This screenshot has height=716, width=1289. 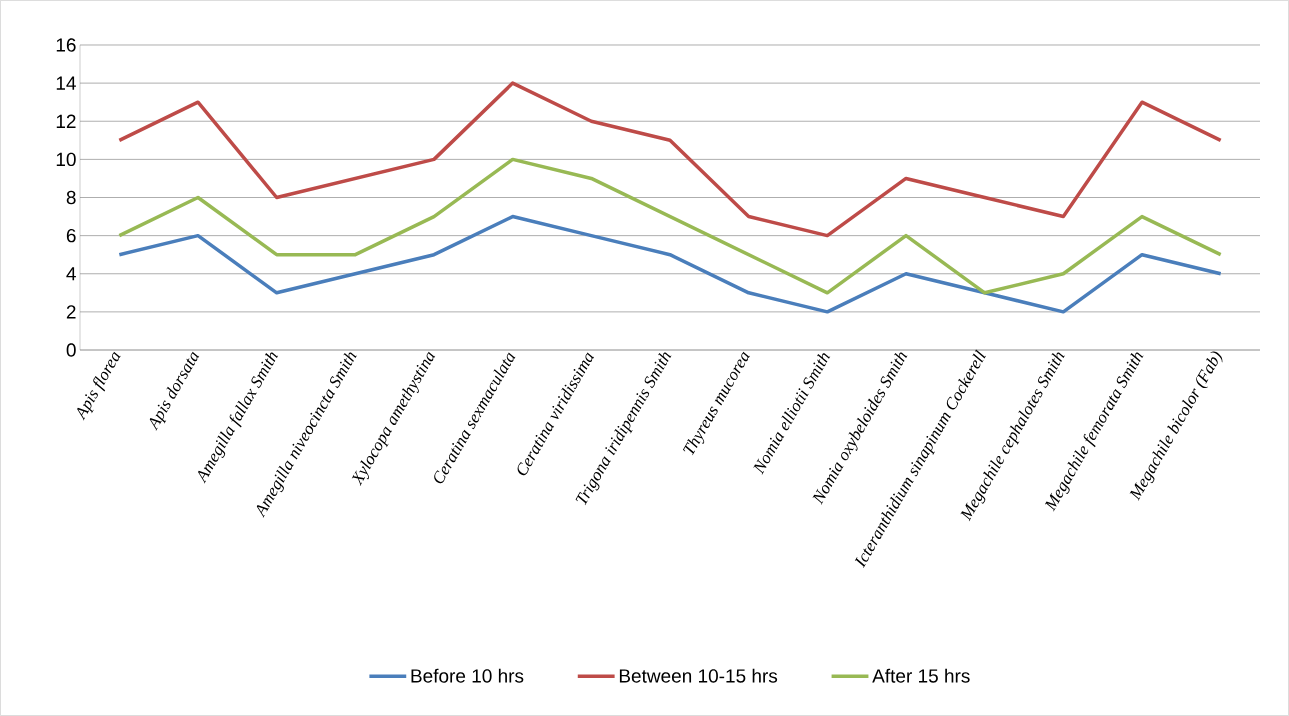 I want to click on legend-label: Between 10-15 hrs, so click(x=698, y=675).